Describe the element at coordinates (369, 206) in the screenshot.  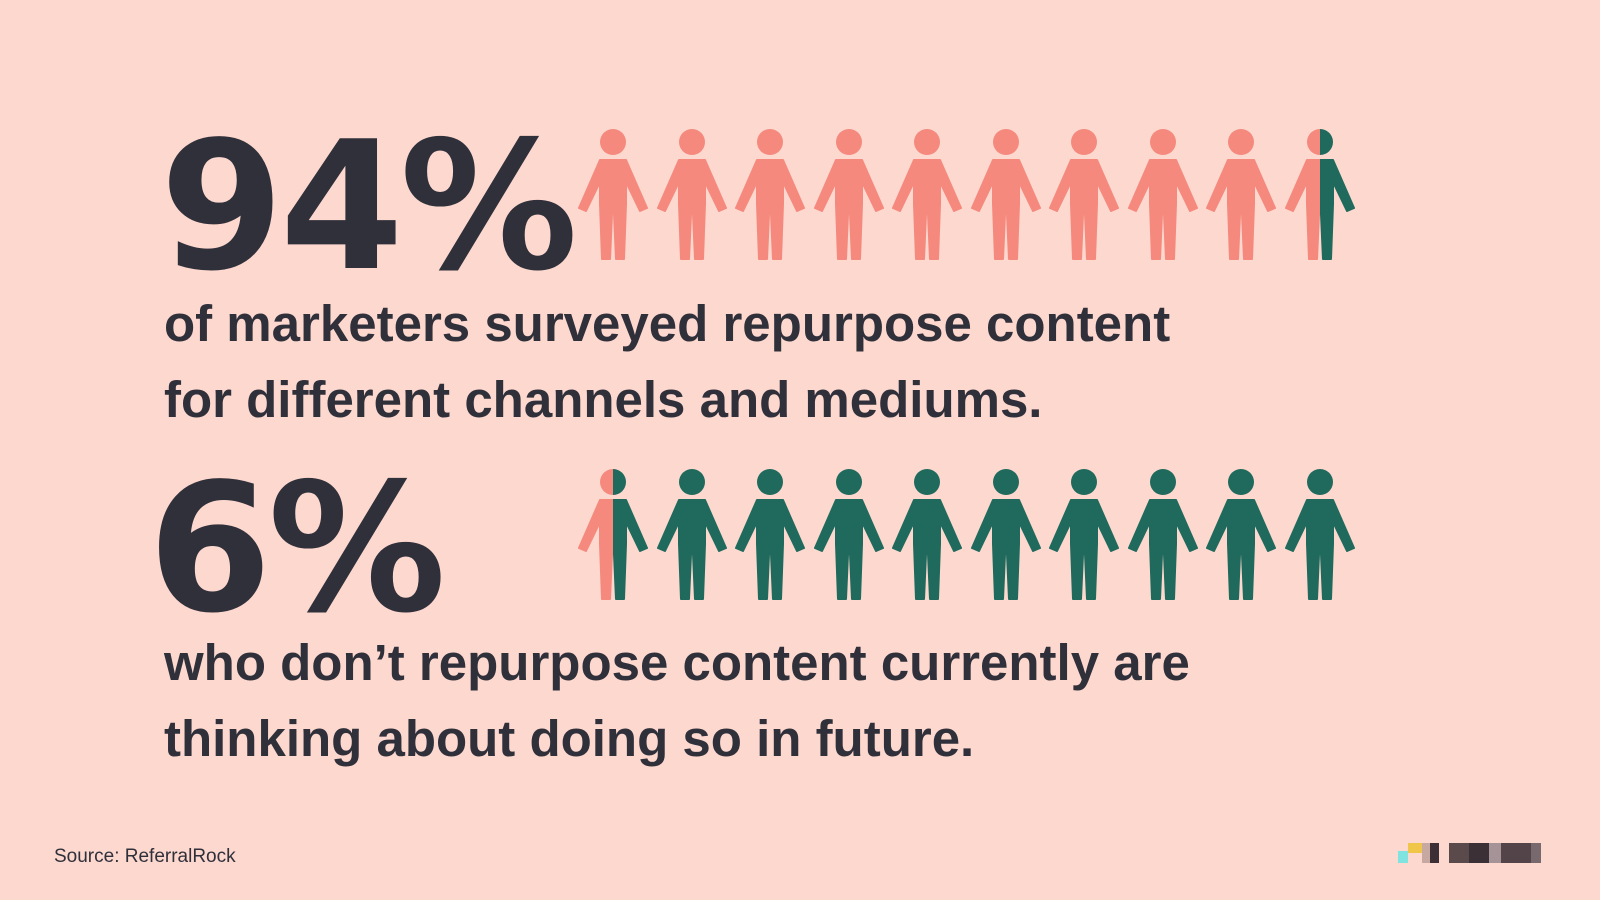
I see `stat1-value: 94%` at that location.